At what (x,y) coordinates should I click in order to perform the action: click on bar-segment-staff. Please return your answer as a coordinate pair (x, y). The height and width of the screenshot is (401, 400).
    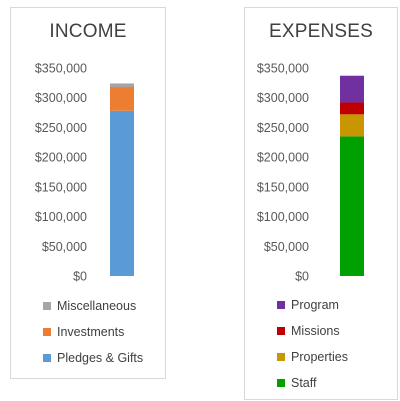
    Looking at the image, I should click on (352, 206).